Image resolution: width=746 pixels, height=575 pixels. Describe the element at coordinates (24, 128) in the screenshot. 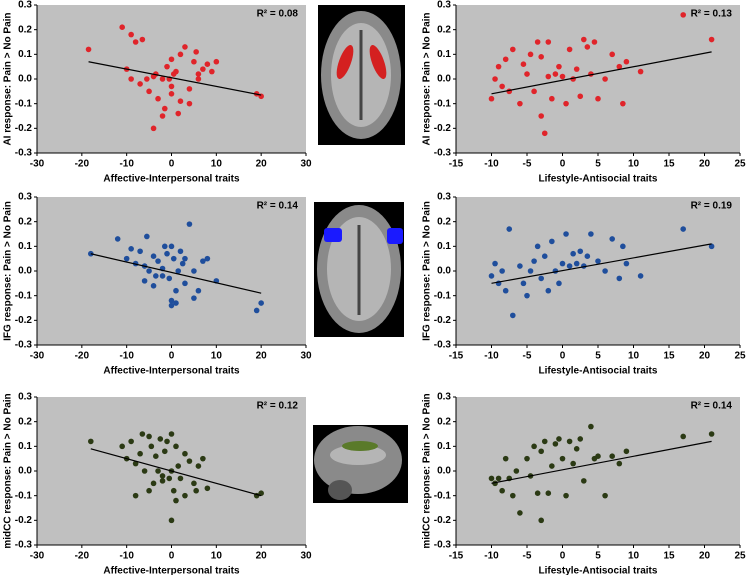

I see `y-tick-label: -0.2` at that location.